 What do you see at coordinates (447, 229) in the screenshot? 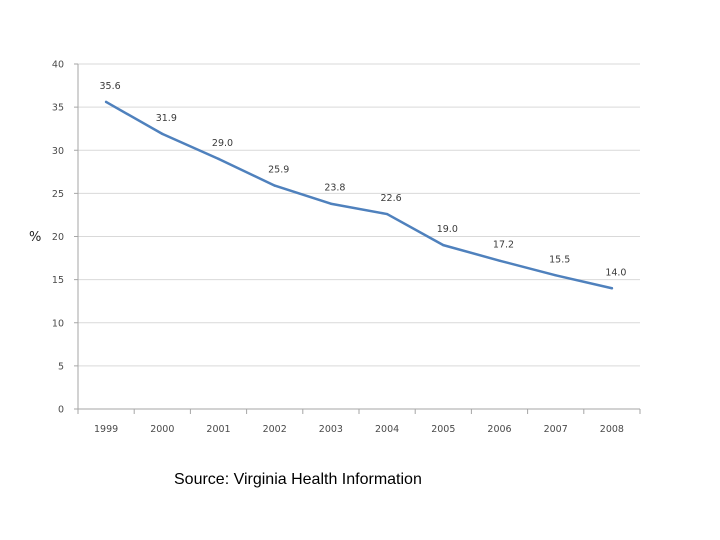
I see `data-label: 19.0` at bounding box center [447, 229].